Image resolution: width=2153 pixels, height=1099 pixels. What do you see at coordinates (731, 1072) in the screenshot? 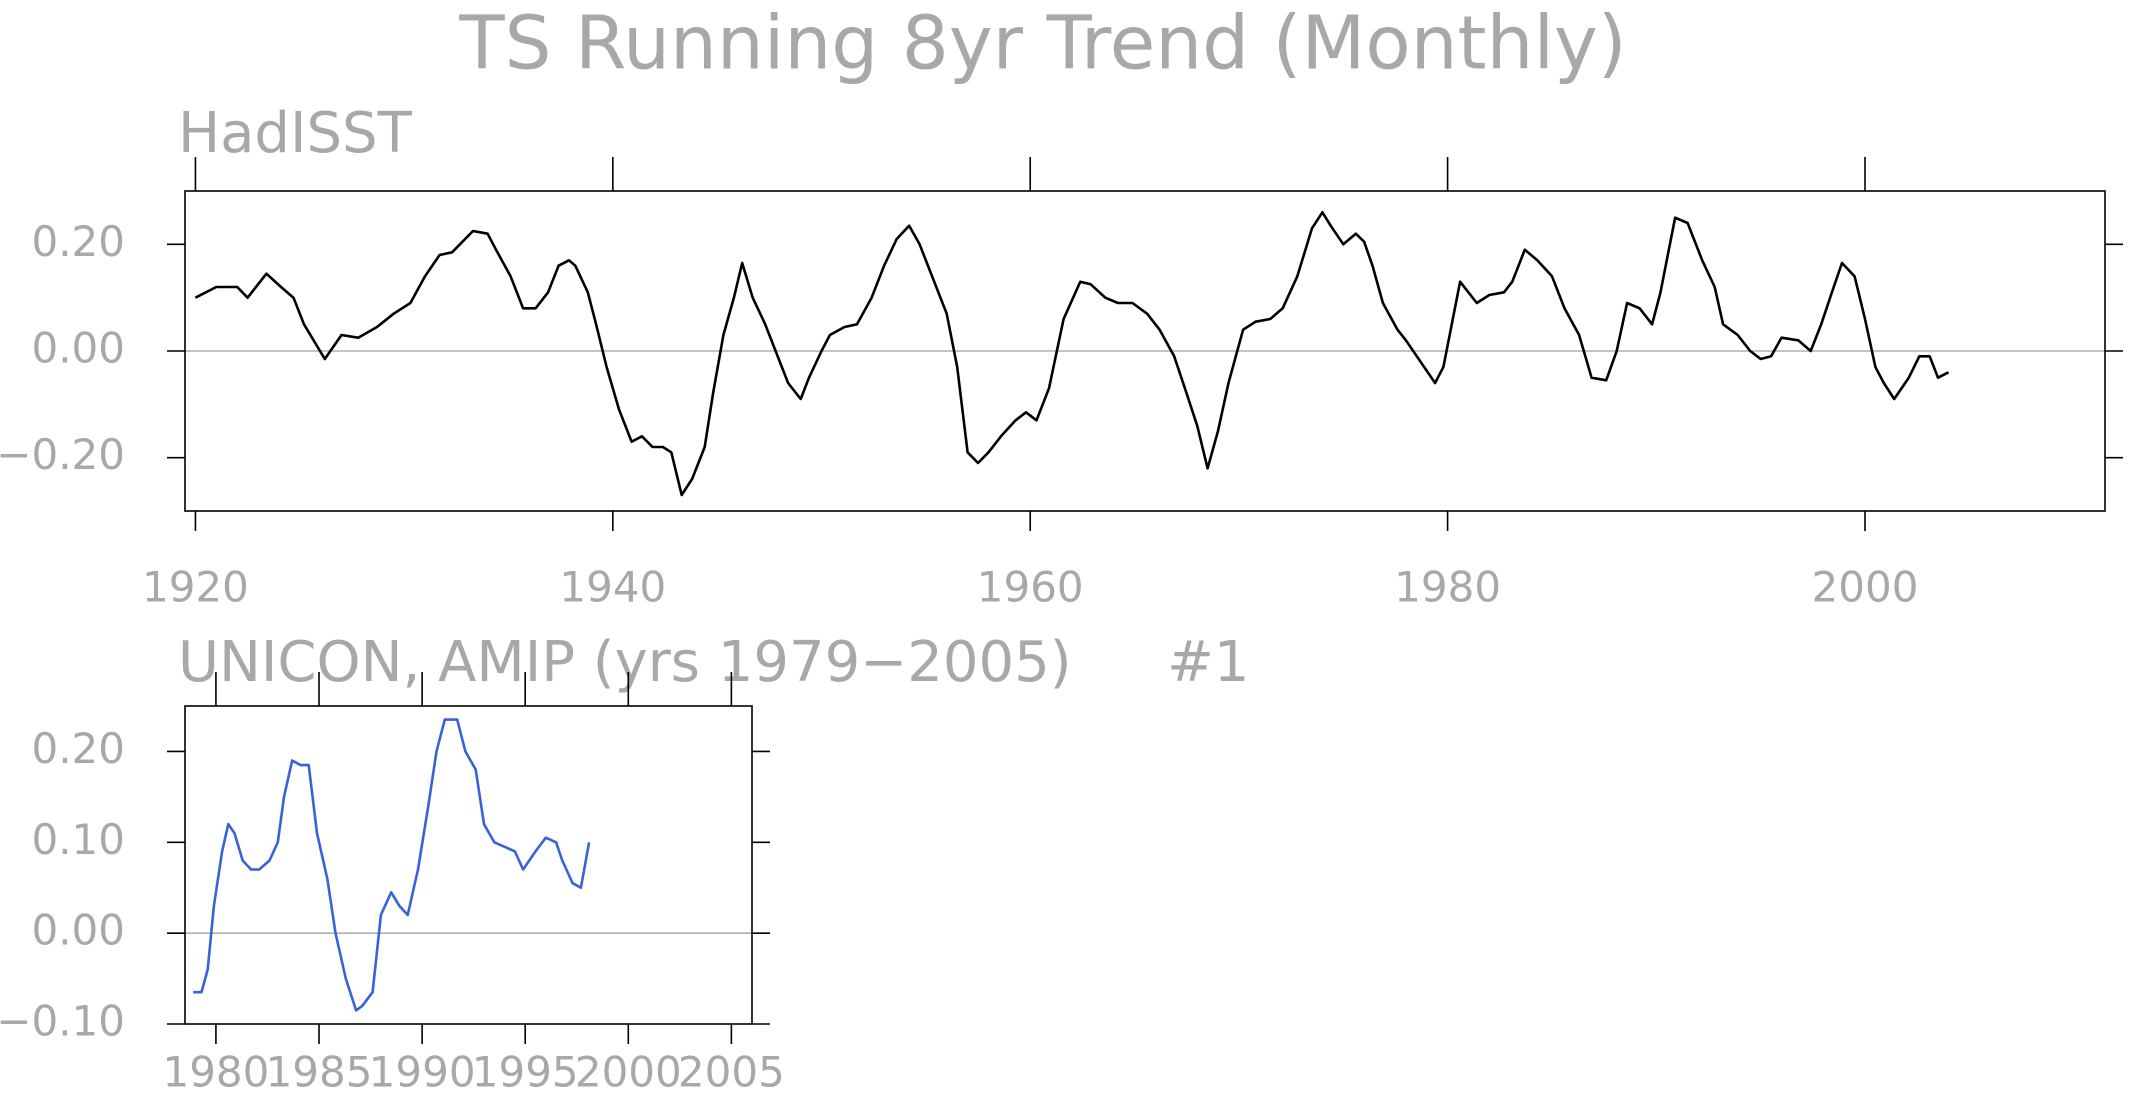
I see `x-tick-label: 2005` at bounding box center [731, 1072].